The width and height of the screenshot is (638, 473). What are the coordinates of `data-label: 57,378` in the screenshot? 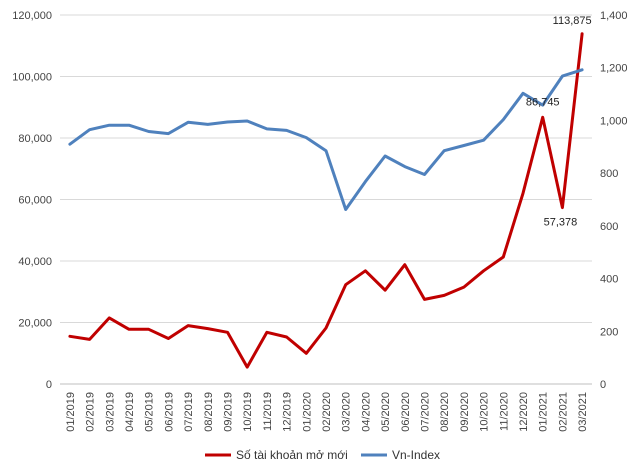 It's located at (561, 223).